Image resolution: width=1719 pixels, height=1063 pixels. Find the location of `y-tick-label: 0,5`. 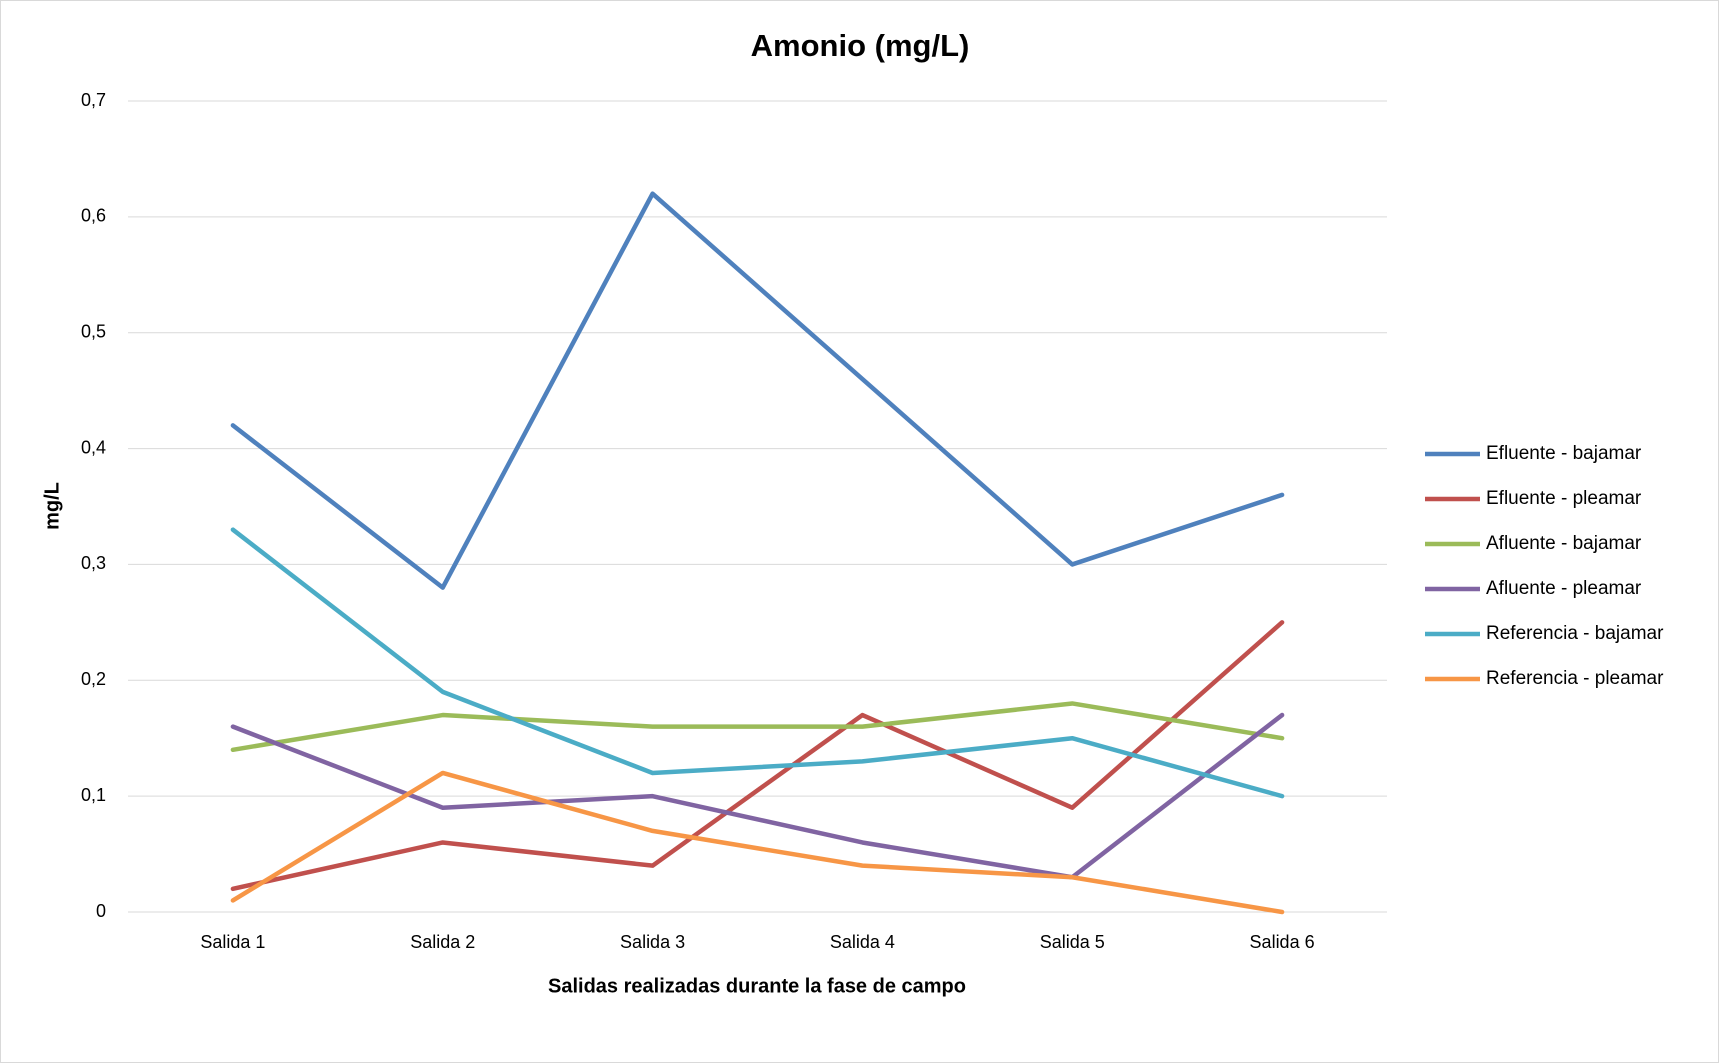

y-tick-label: 0,5 is located at coordinates (93, 331).